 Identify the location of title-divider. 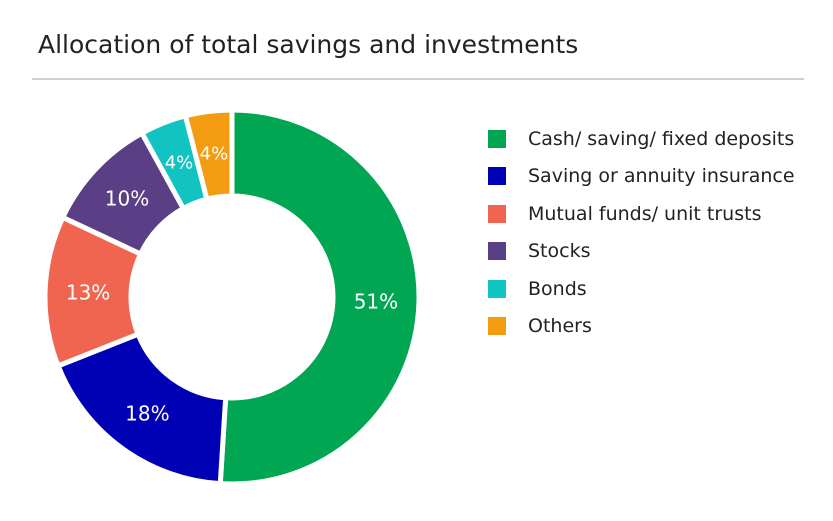
(418, 79).